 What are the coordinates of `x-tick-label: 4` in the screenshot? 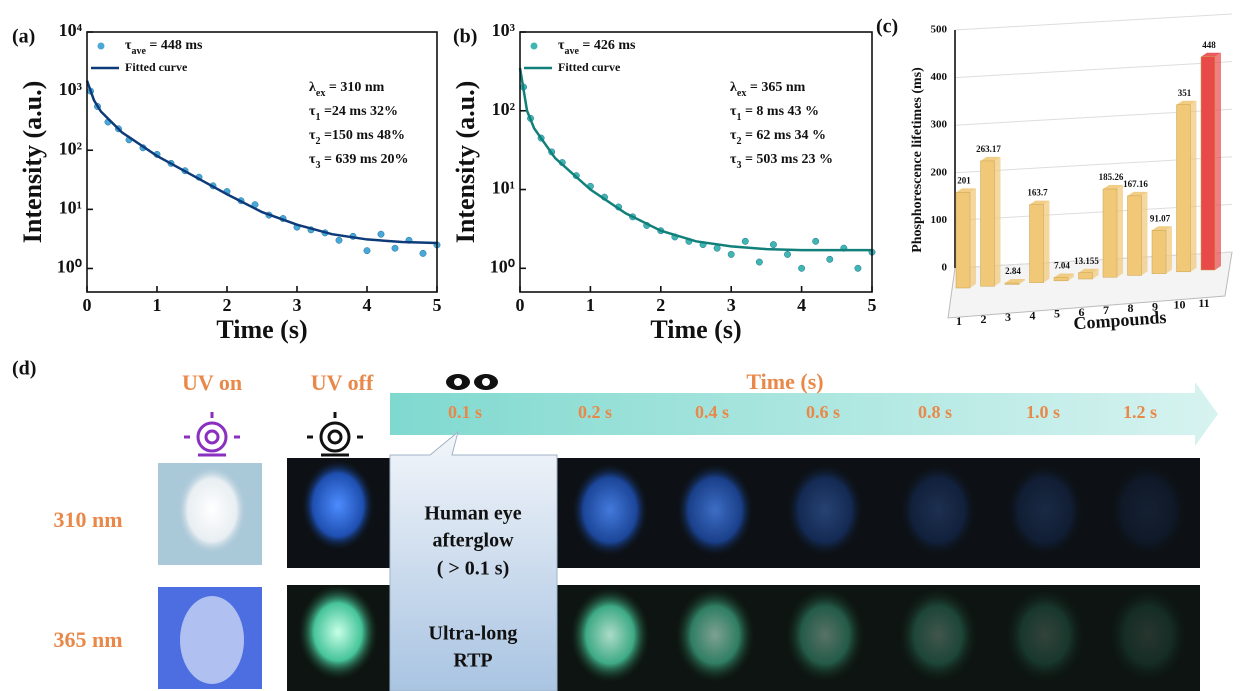 It's located at (1033, 315).